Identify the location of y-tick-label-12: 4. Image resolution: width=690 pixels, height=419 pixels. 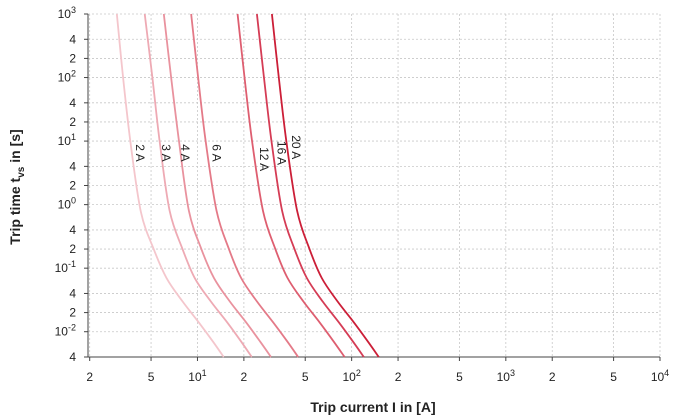
(72, 103).